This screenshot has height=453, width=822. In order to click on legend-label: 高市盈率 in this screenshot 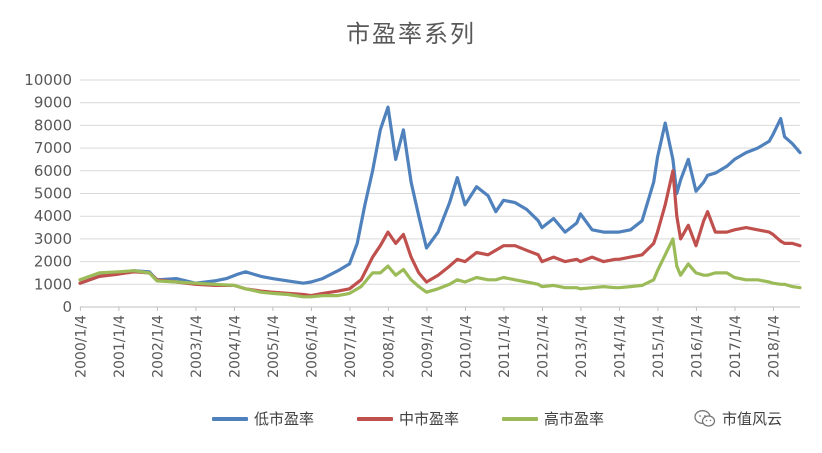, I will do `click(574, 419)`.